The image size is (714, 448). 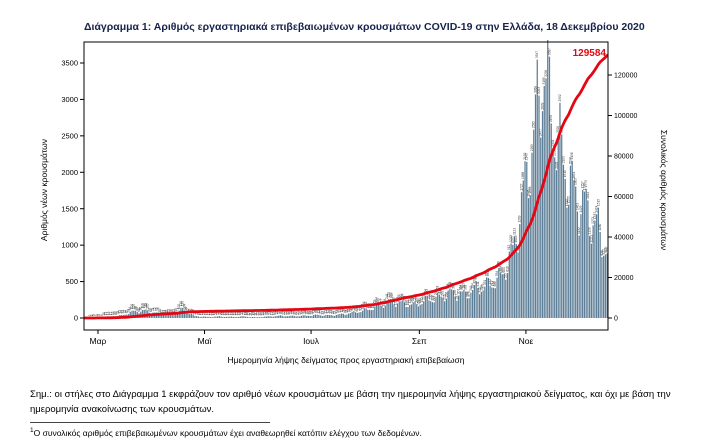 I want to click on svg-text: 74, so click(x=153, y=309).